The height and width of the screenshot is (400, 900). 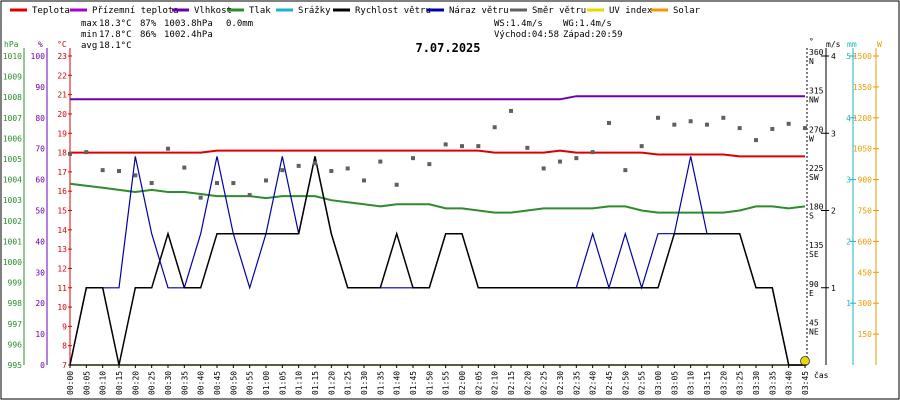 What do you see at coordinates (89, 24) in the screenshot?
I see `stat-max-label: max` at bounding box center [89, 24].